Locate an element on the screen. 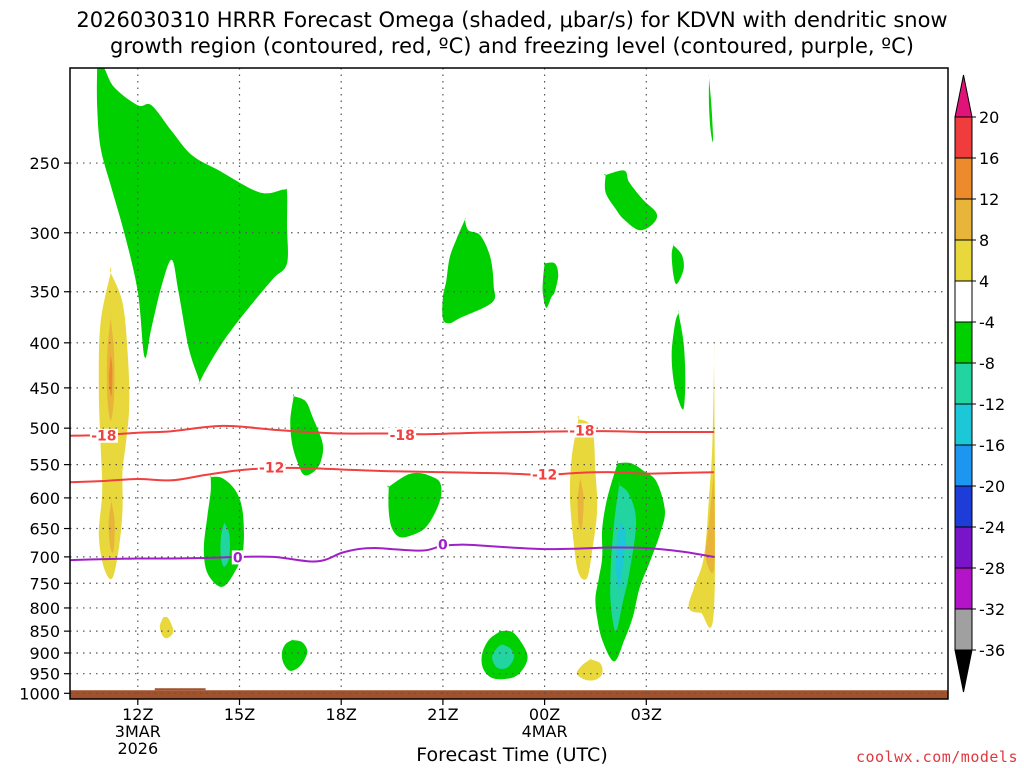  contour-label-bg--18-2 is located at coordinates (581, 430).